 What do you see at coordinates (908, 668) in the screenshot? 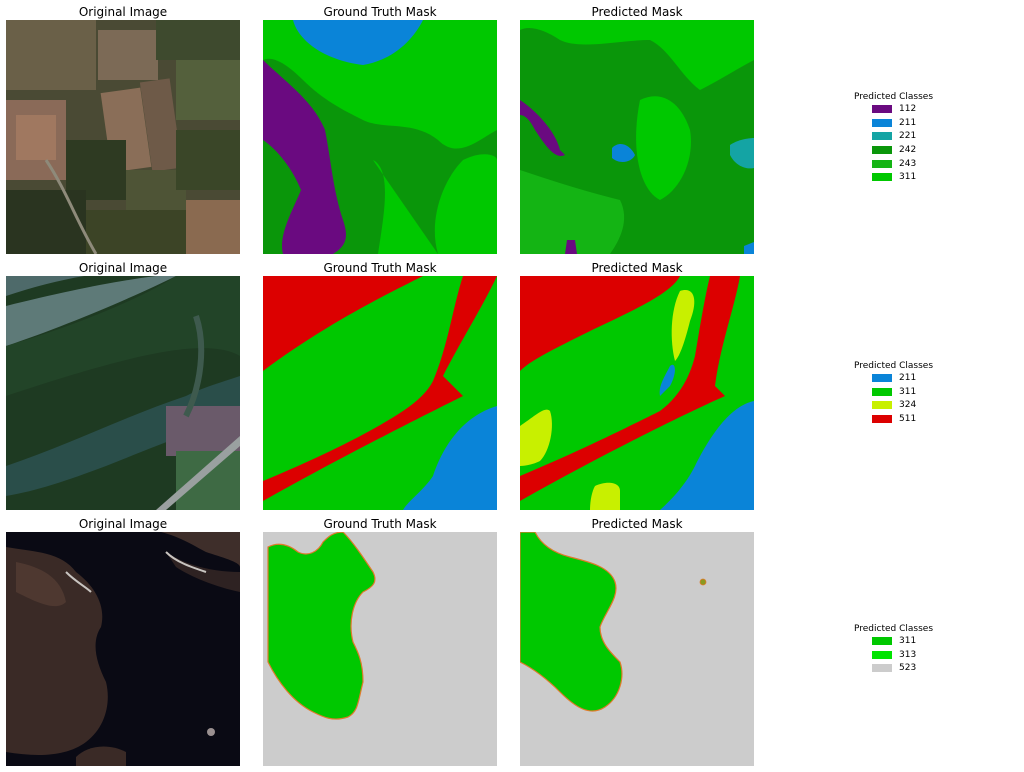
I see `legend-label: 523` at bounding box center [908, 668].